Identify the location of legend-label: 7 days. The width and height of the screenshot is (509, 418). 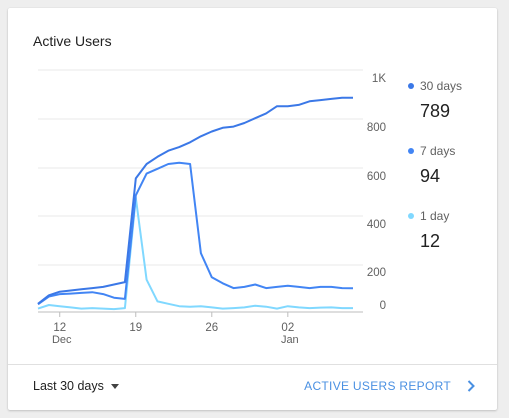
(438, 151).